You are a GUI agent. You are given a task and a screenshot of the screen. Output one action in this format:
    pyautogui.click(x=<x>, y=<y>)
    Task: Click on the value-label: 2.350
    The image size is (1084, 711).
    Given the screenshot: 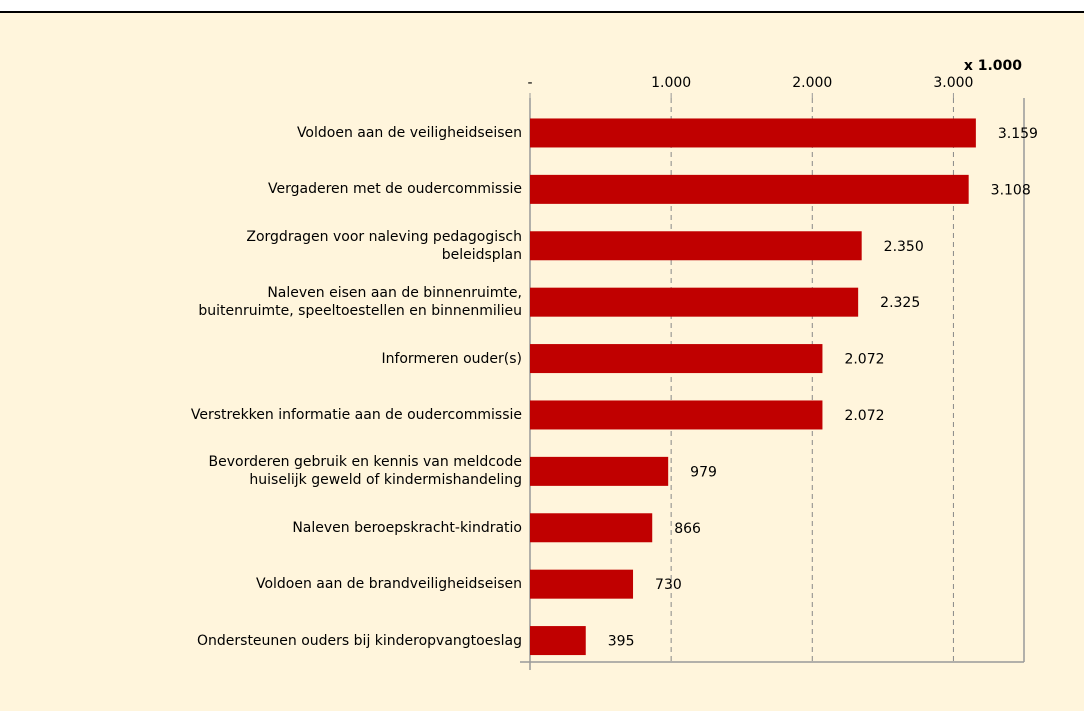 What is the action you would take?
    pyautogui.click(x=904, y=247)
    